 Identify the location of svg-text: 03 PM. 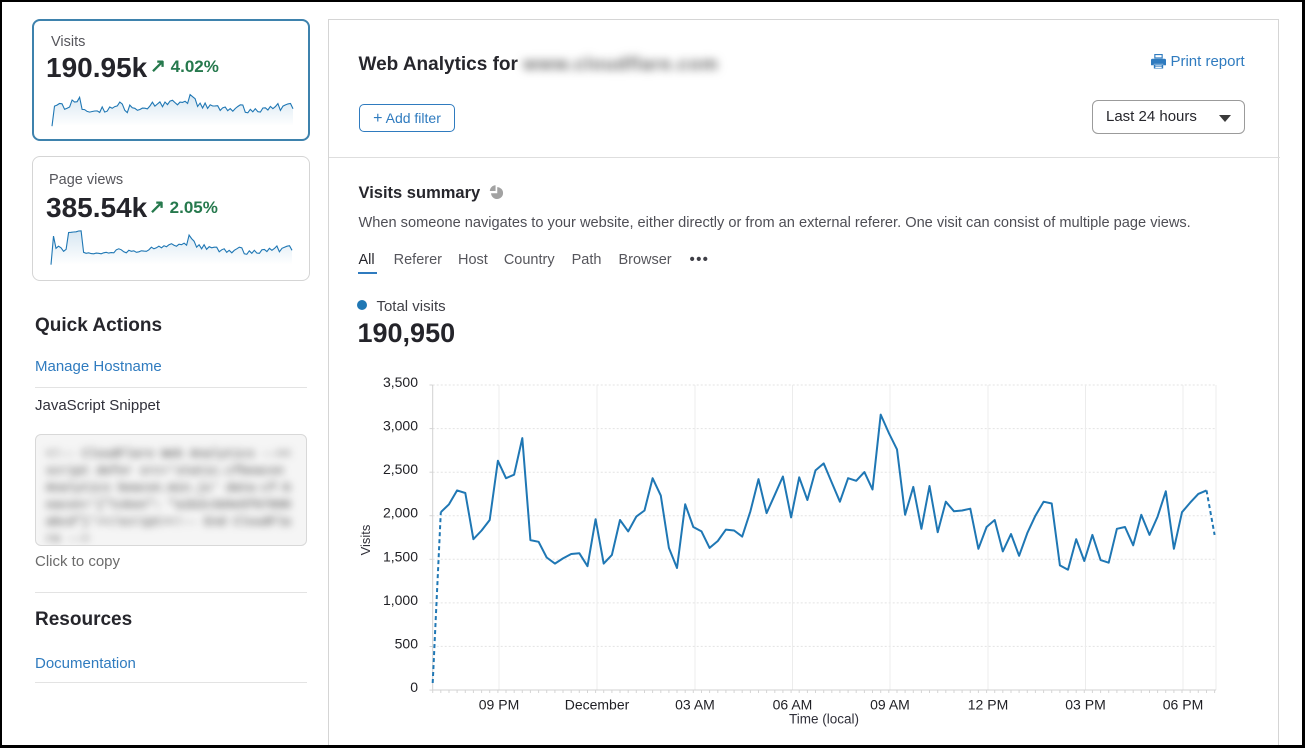
(1085, 705).